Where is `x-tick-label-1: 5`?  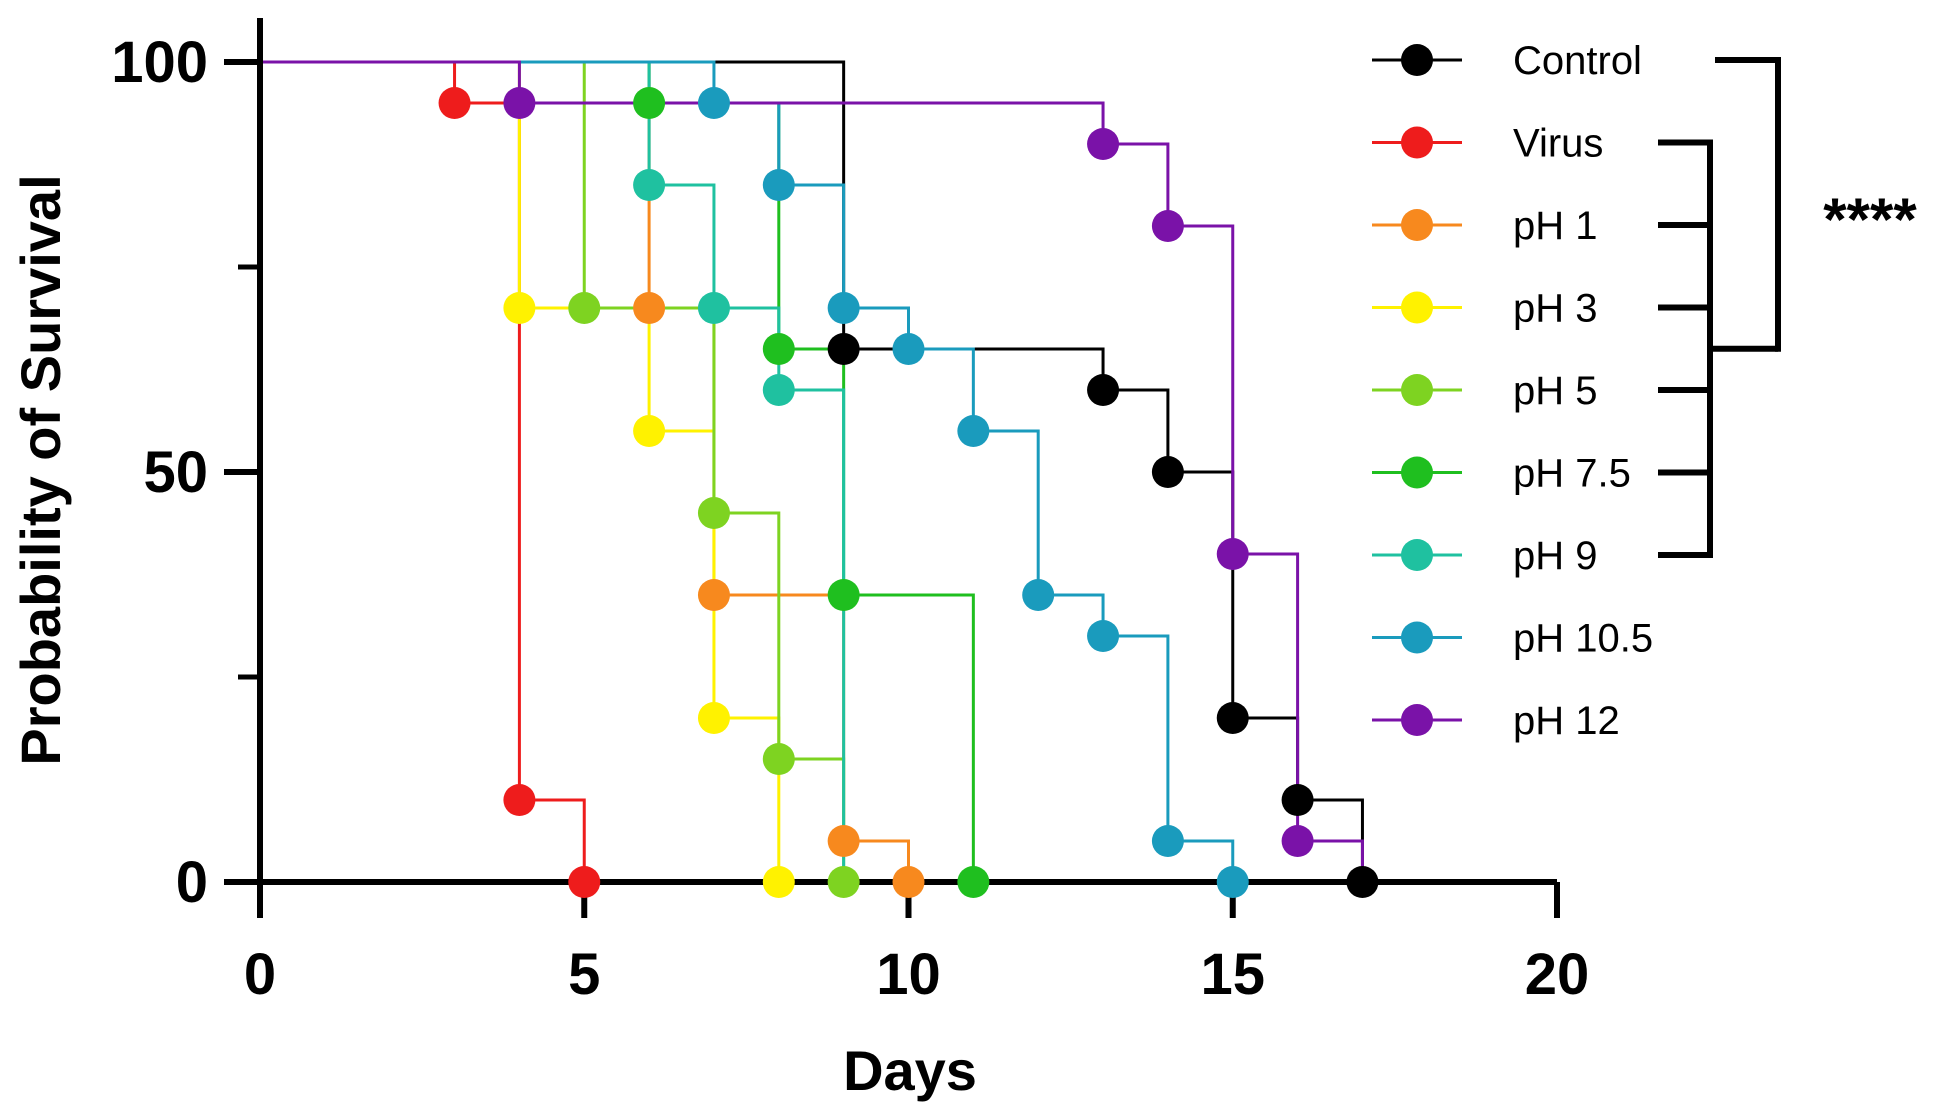
x-tick-label-1: 5 is located at coordinates (584, 974).